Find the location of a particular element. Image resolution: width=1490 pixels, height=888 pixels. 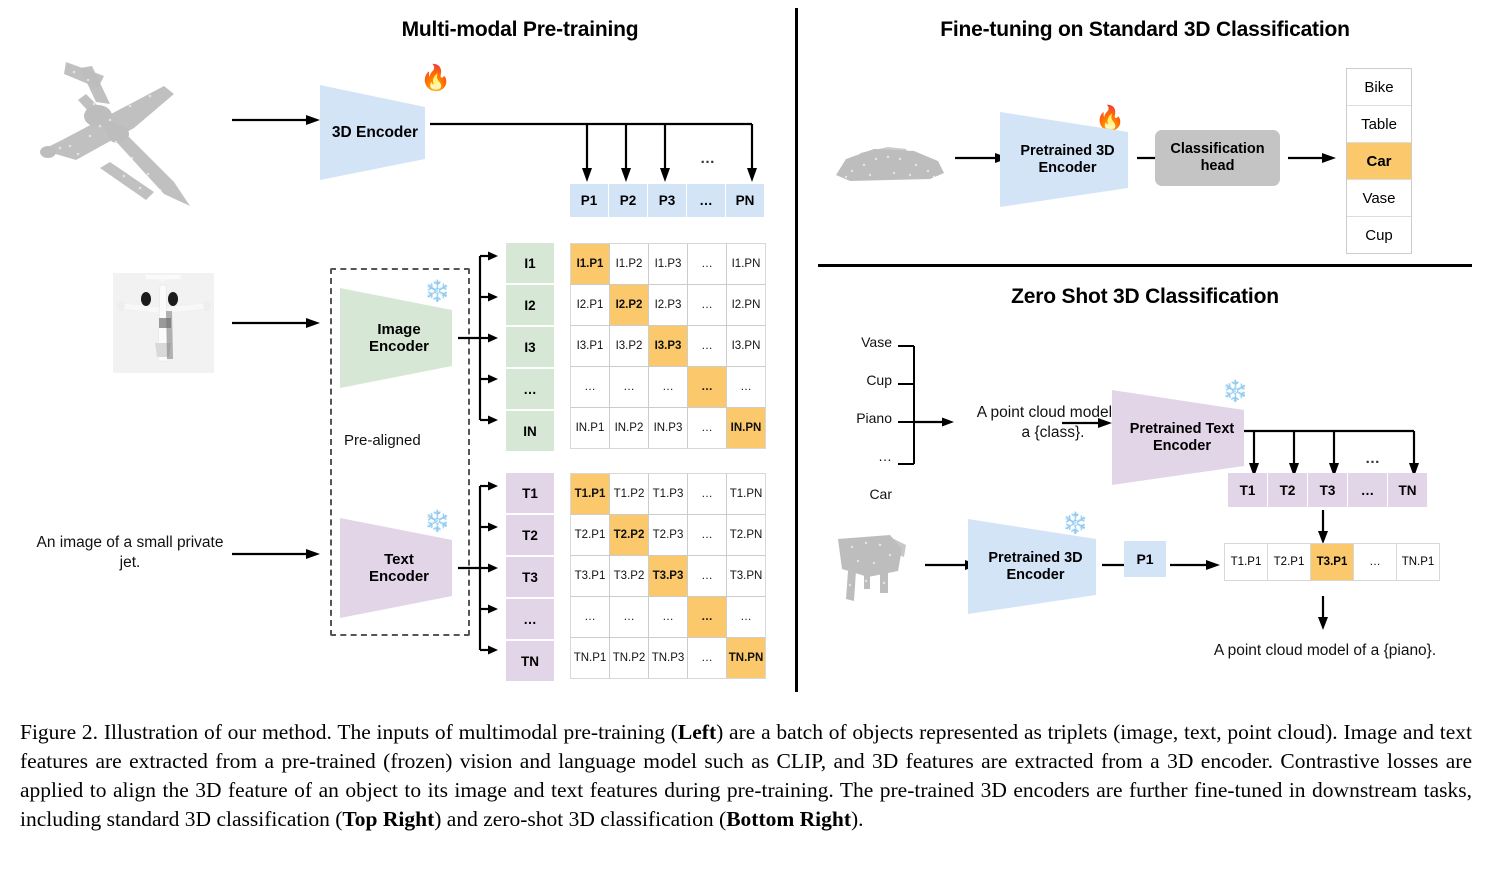

matrix-cell: IN.P2 is located at coordinates (629, 428).